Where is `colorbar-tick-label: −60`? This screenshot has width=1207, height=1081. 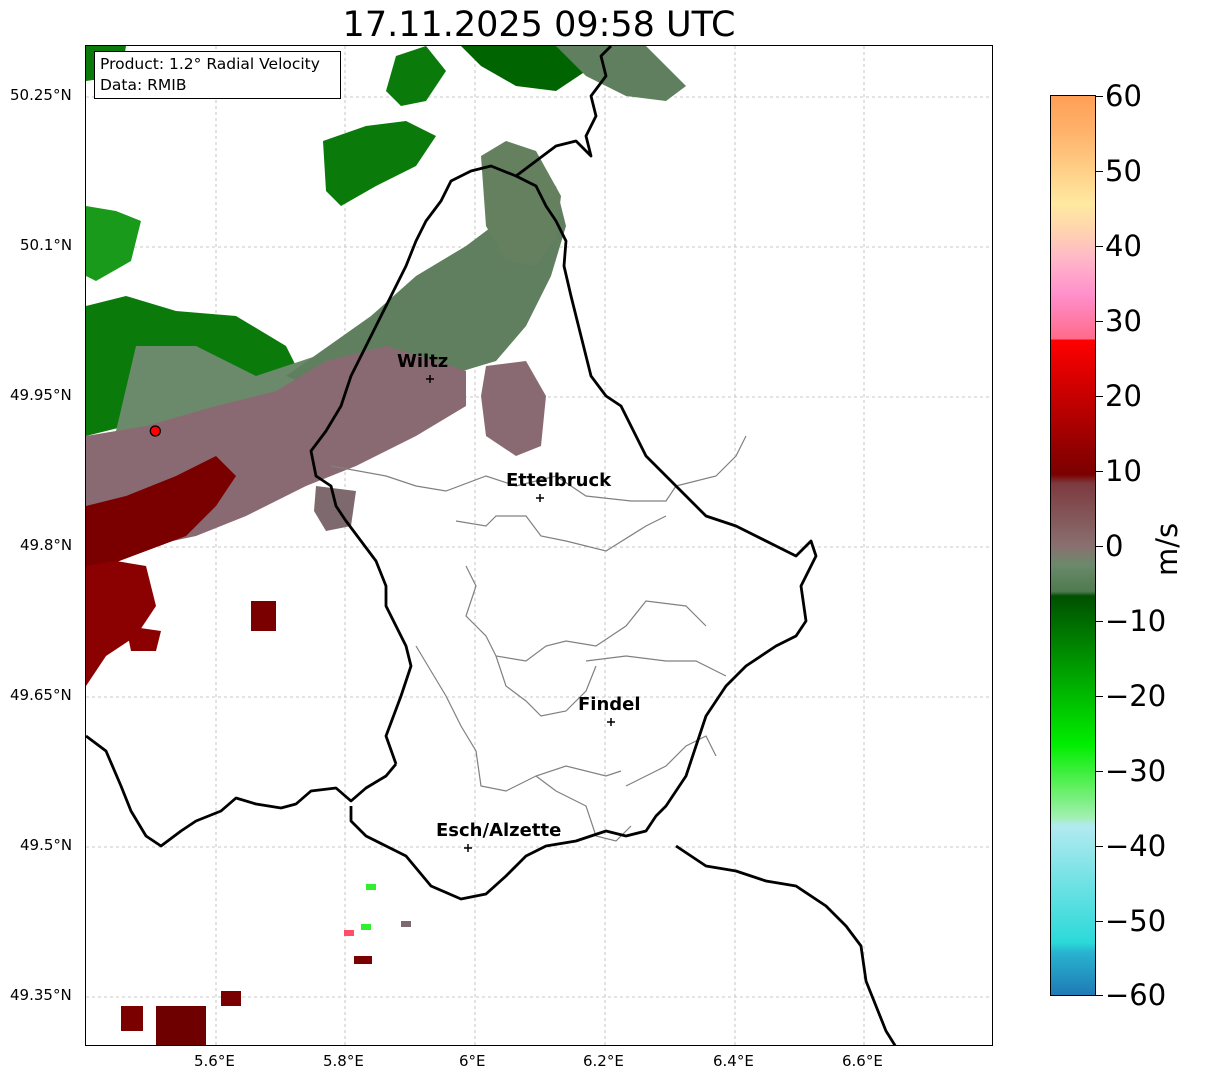
colorbar-tick-label: −60 is located at coordinates (1136, 995).